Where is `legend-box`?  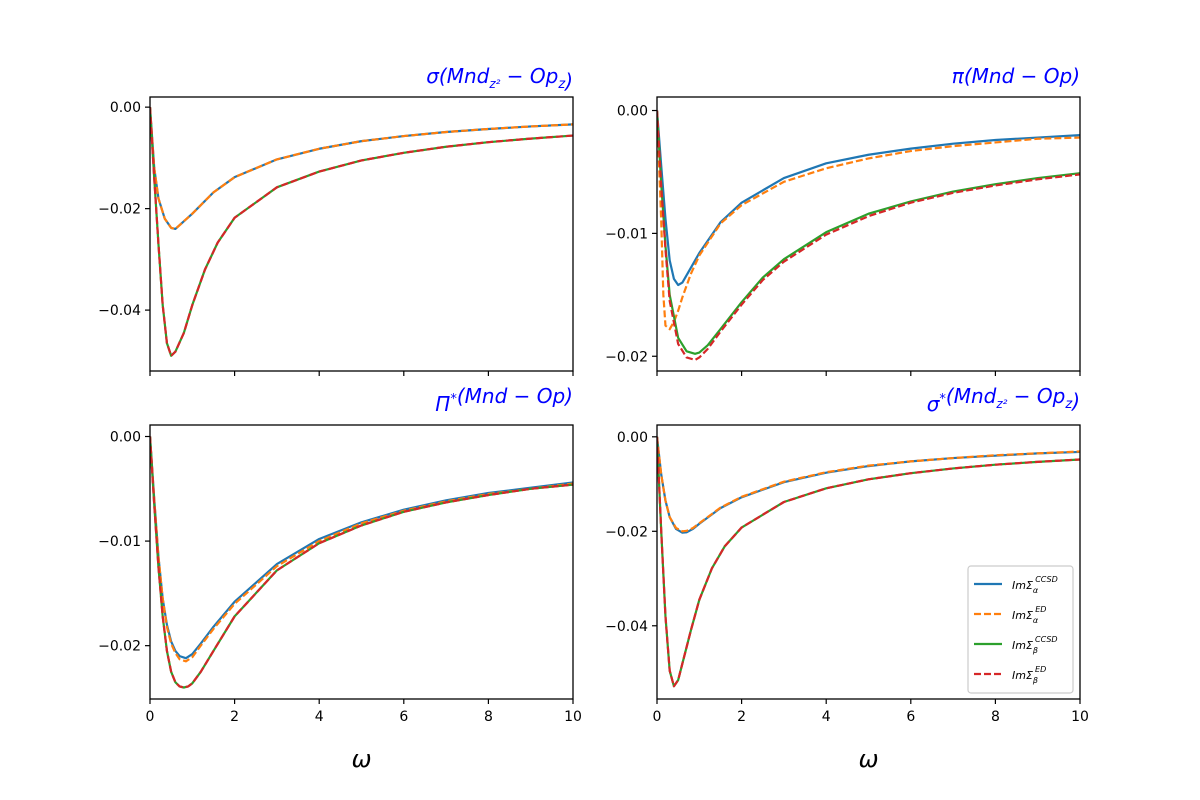 legend-box is located at coordinates (1020, 629).